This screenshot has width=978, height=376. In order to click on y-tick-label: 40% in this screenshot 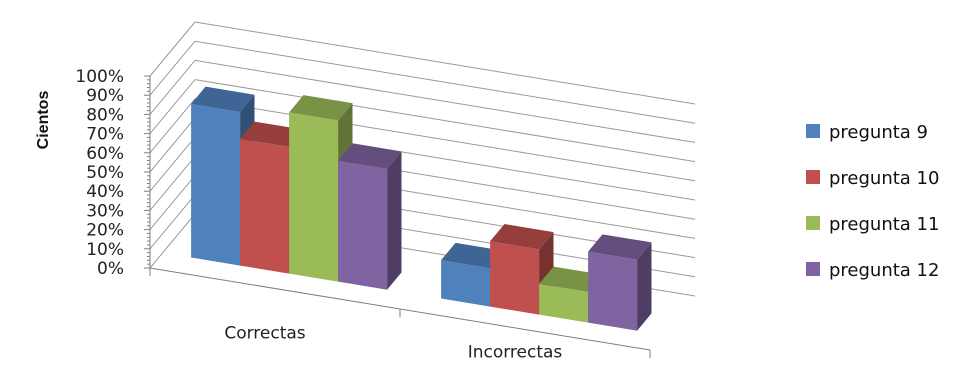, I will do `click(105, 192)`.